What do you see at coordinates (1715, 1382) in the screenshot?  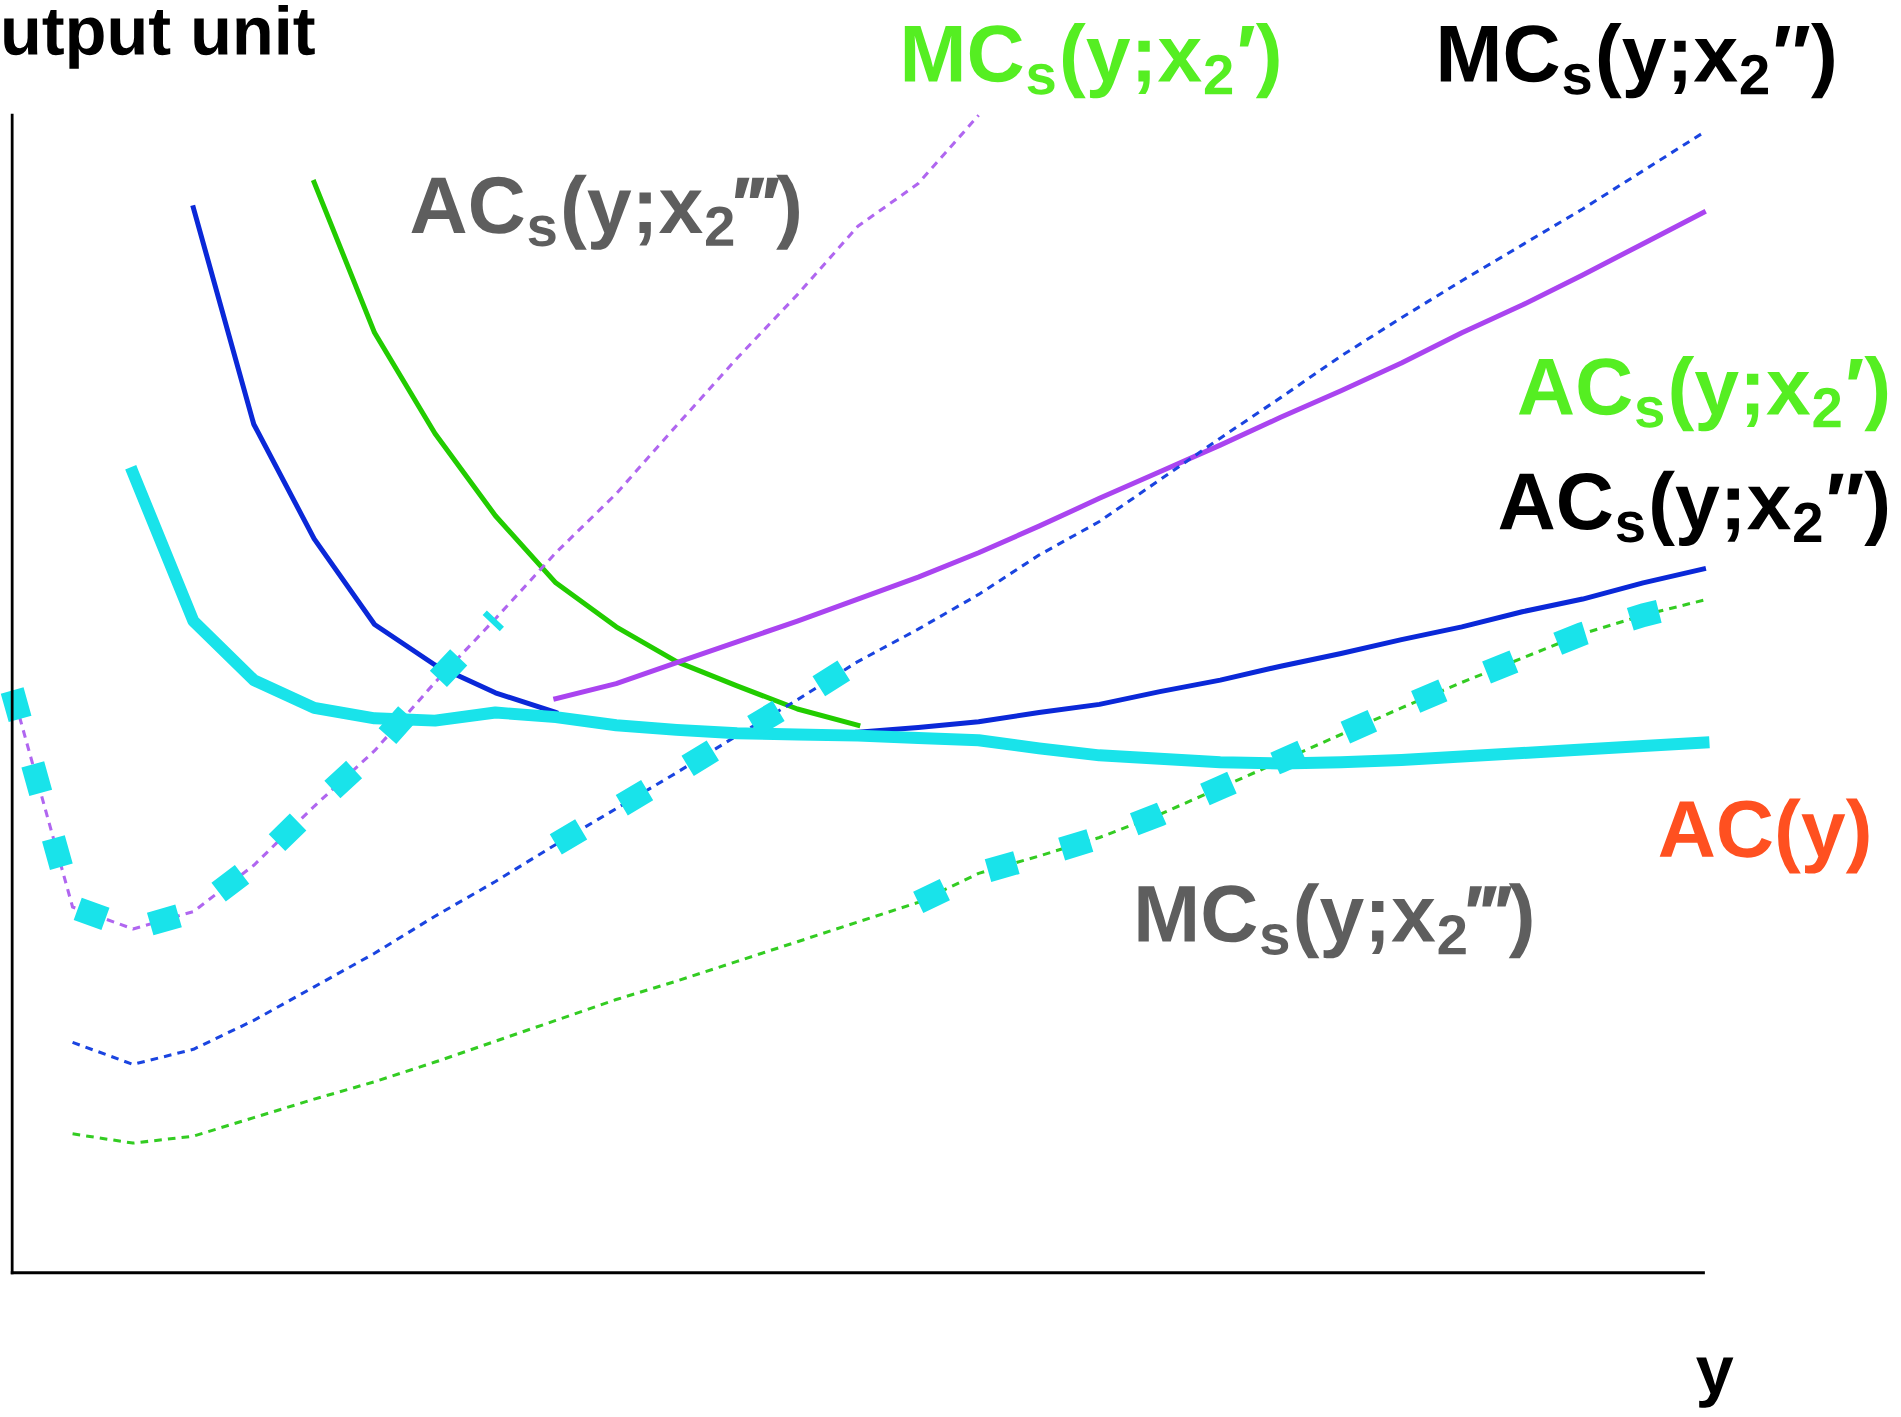 I see `x-axis-title: y` at bounding box center [1715, 1382].